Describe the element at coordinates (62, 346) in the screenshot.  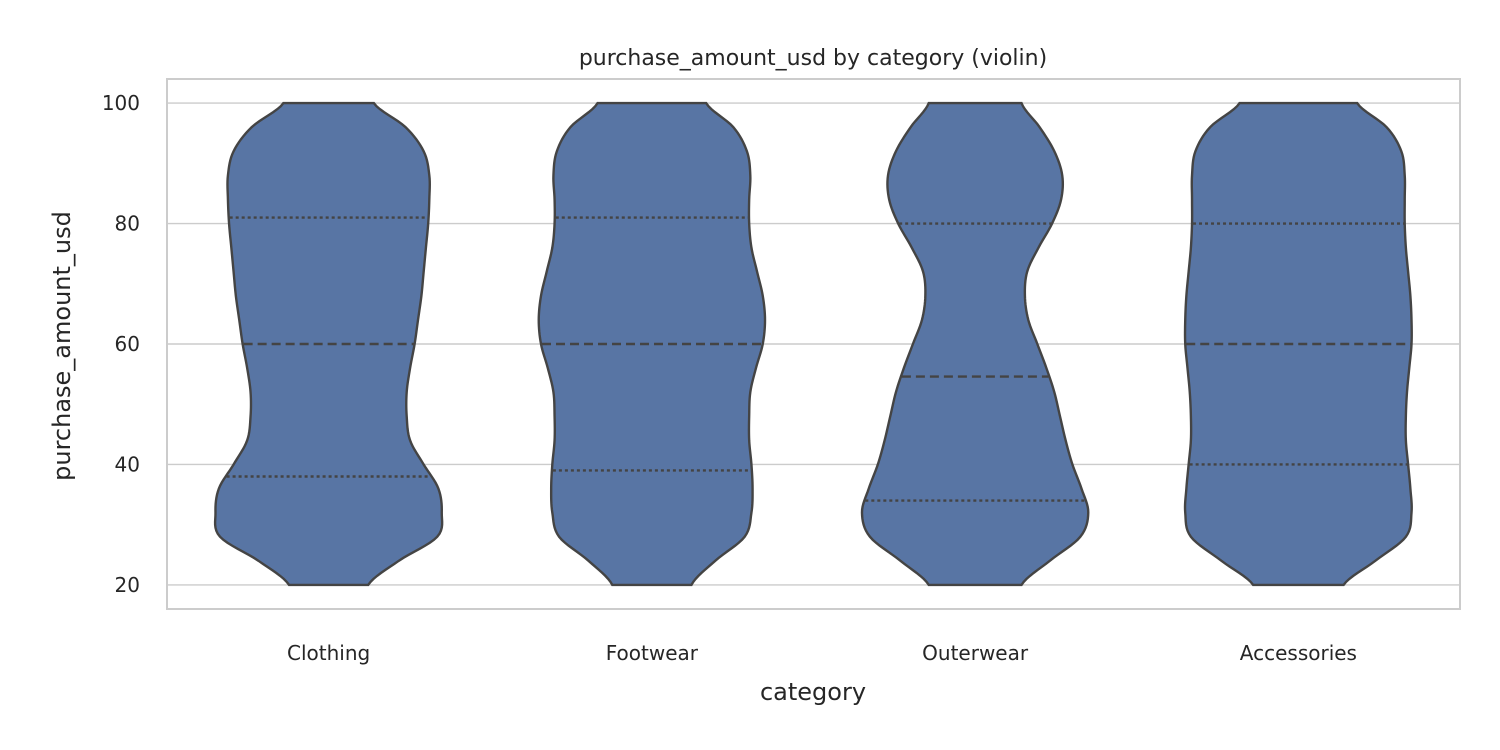
I see `y-axis-label: purchase_amount_usd` at that location.